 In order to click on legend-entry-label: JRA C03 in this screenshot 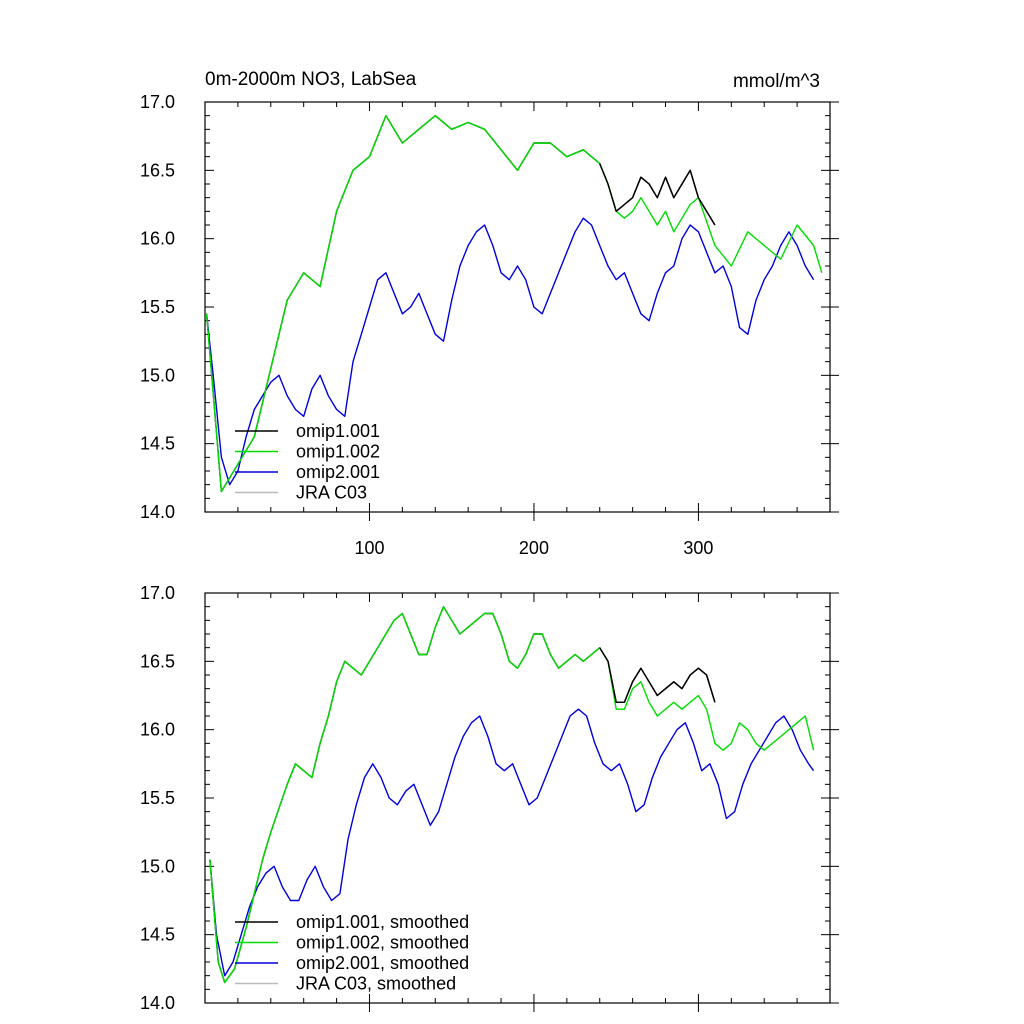, I will do `click(331, 493)`.